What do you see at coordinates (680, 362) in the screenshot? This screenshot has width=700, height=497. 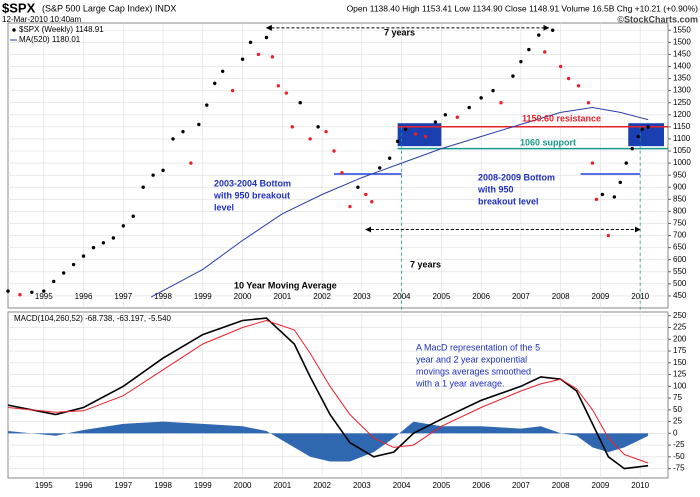 I see `y-tick-label: 150` at bounding box center [680, 362].